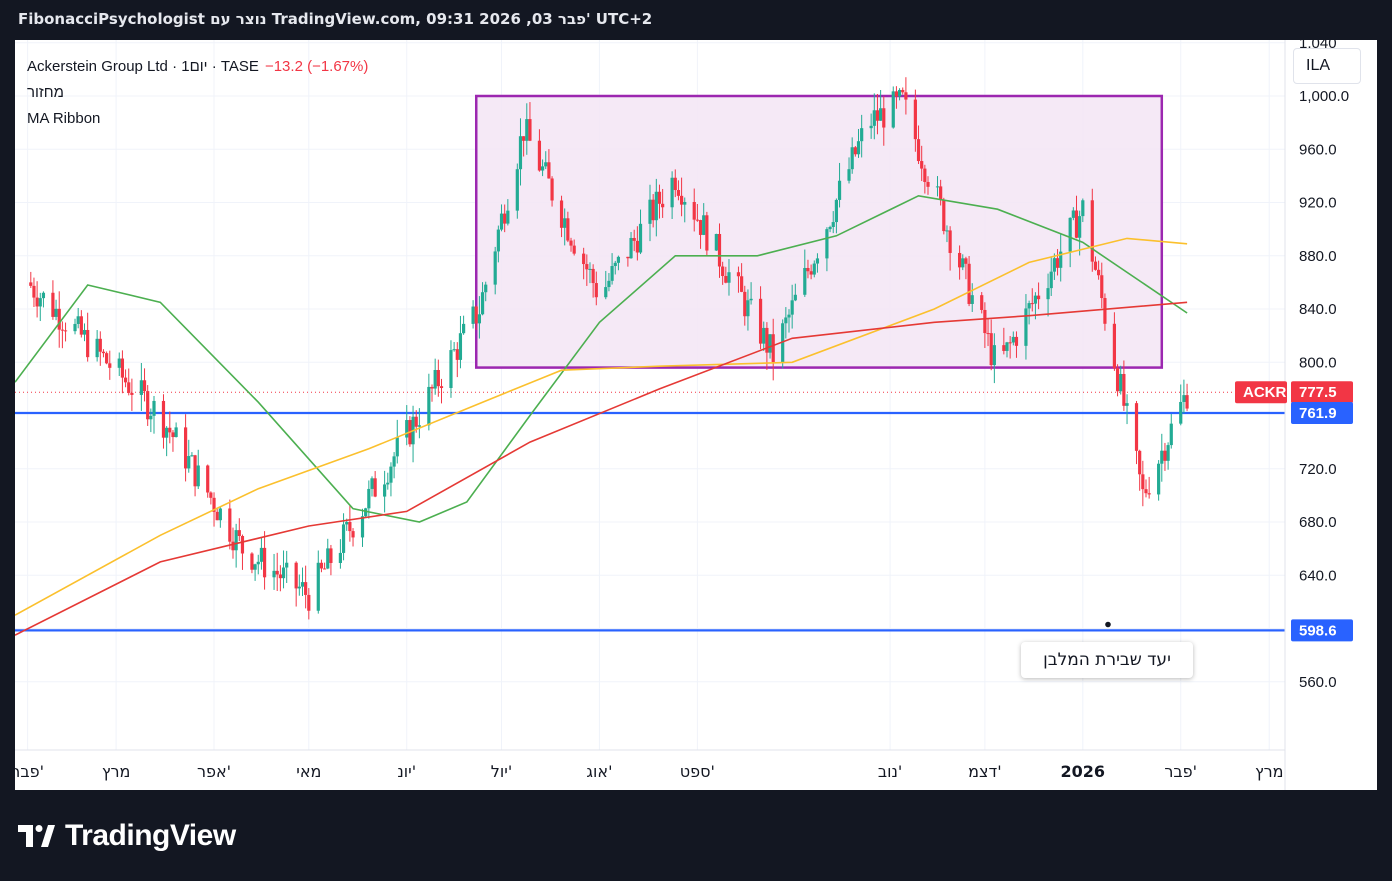 The width and height of the screenshot is (1392, 881). What do you see at coordinates (1318, 630) in the screenshot?
I see `level-price-label: 598.6` at bounding box center [1318, 630].